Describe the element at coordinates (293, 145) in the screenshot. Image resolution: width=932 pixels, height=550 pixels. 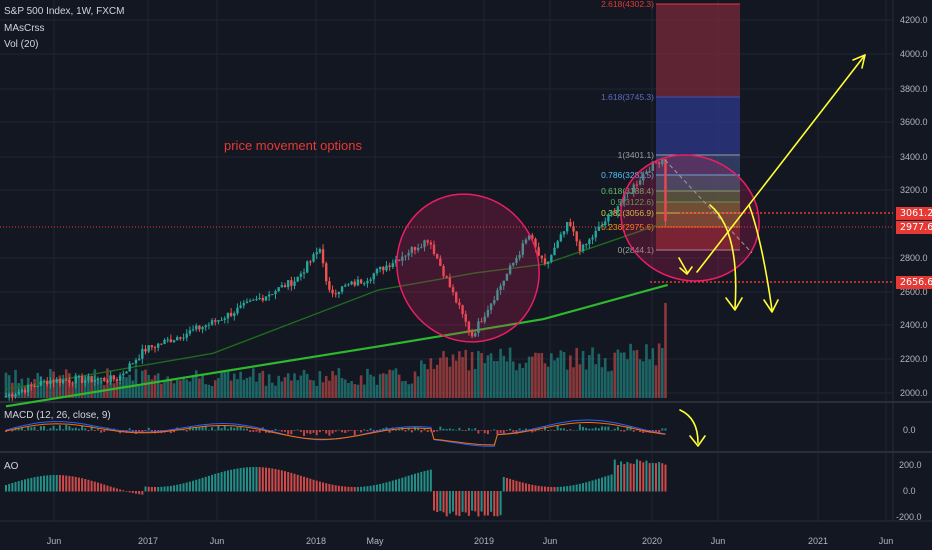
I see `price-movement-annotation: price movement options` at that location.